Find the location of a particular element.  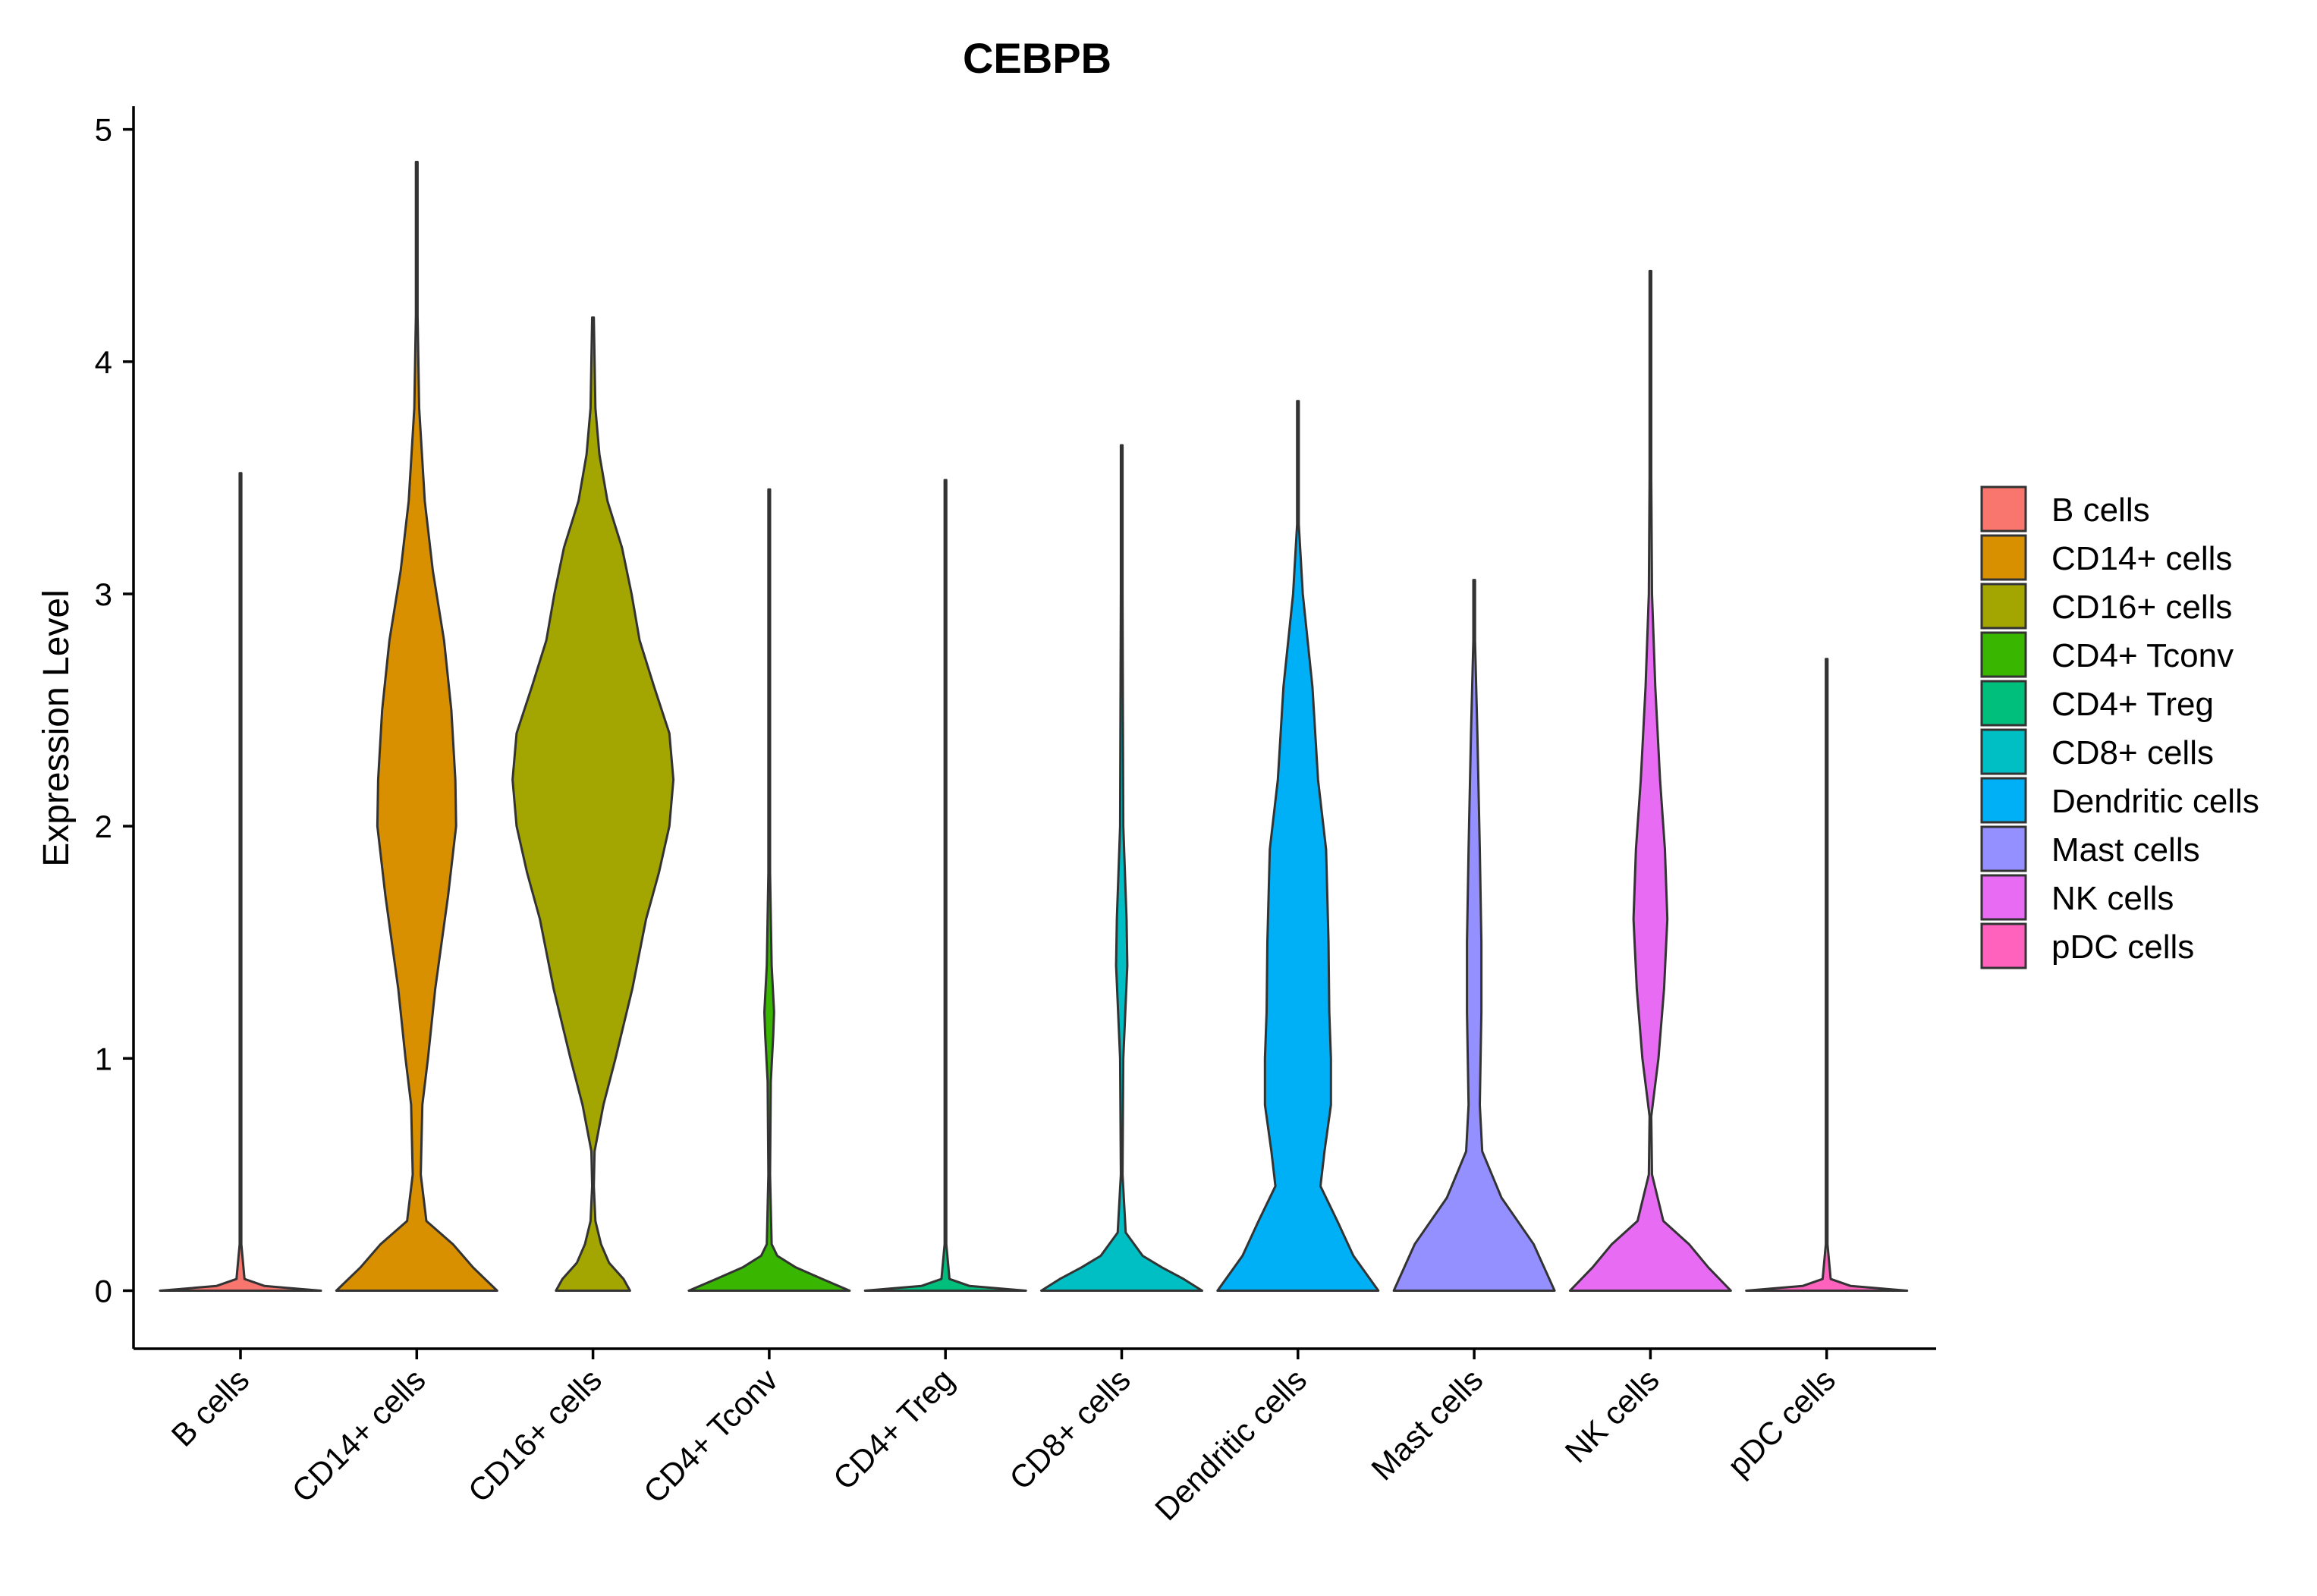

legend-key-cd14-cells is located at coordinates (2003, 557).